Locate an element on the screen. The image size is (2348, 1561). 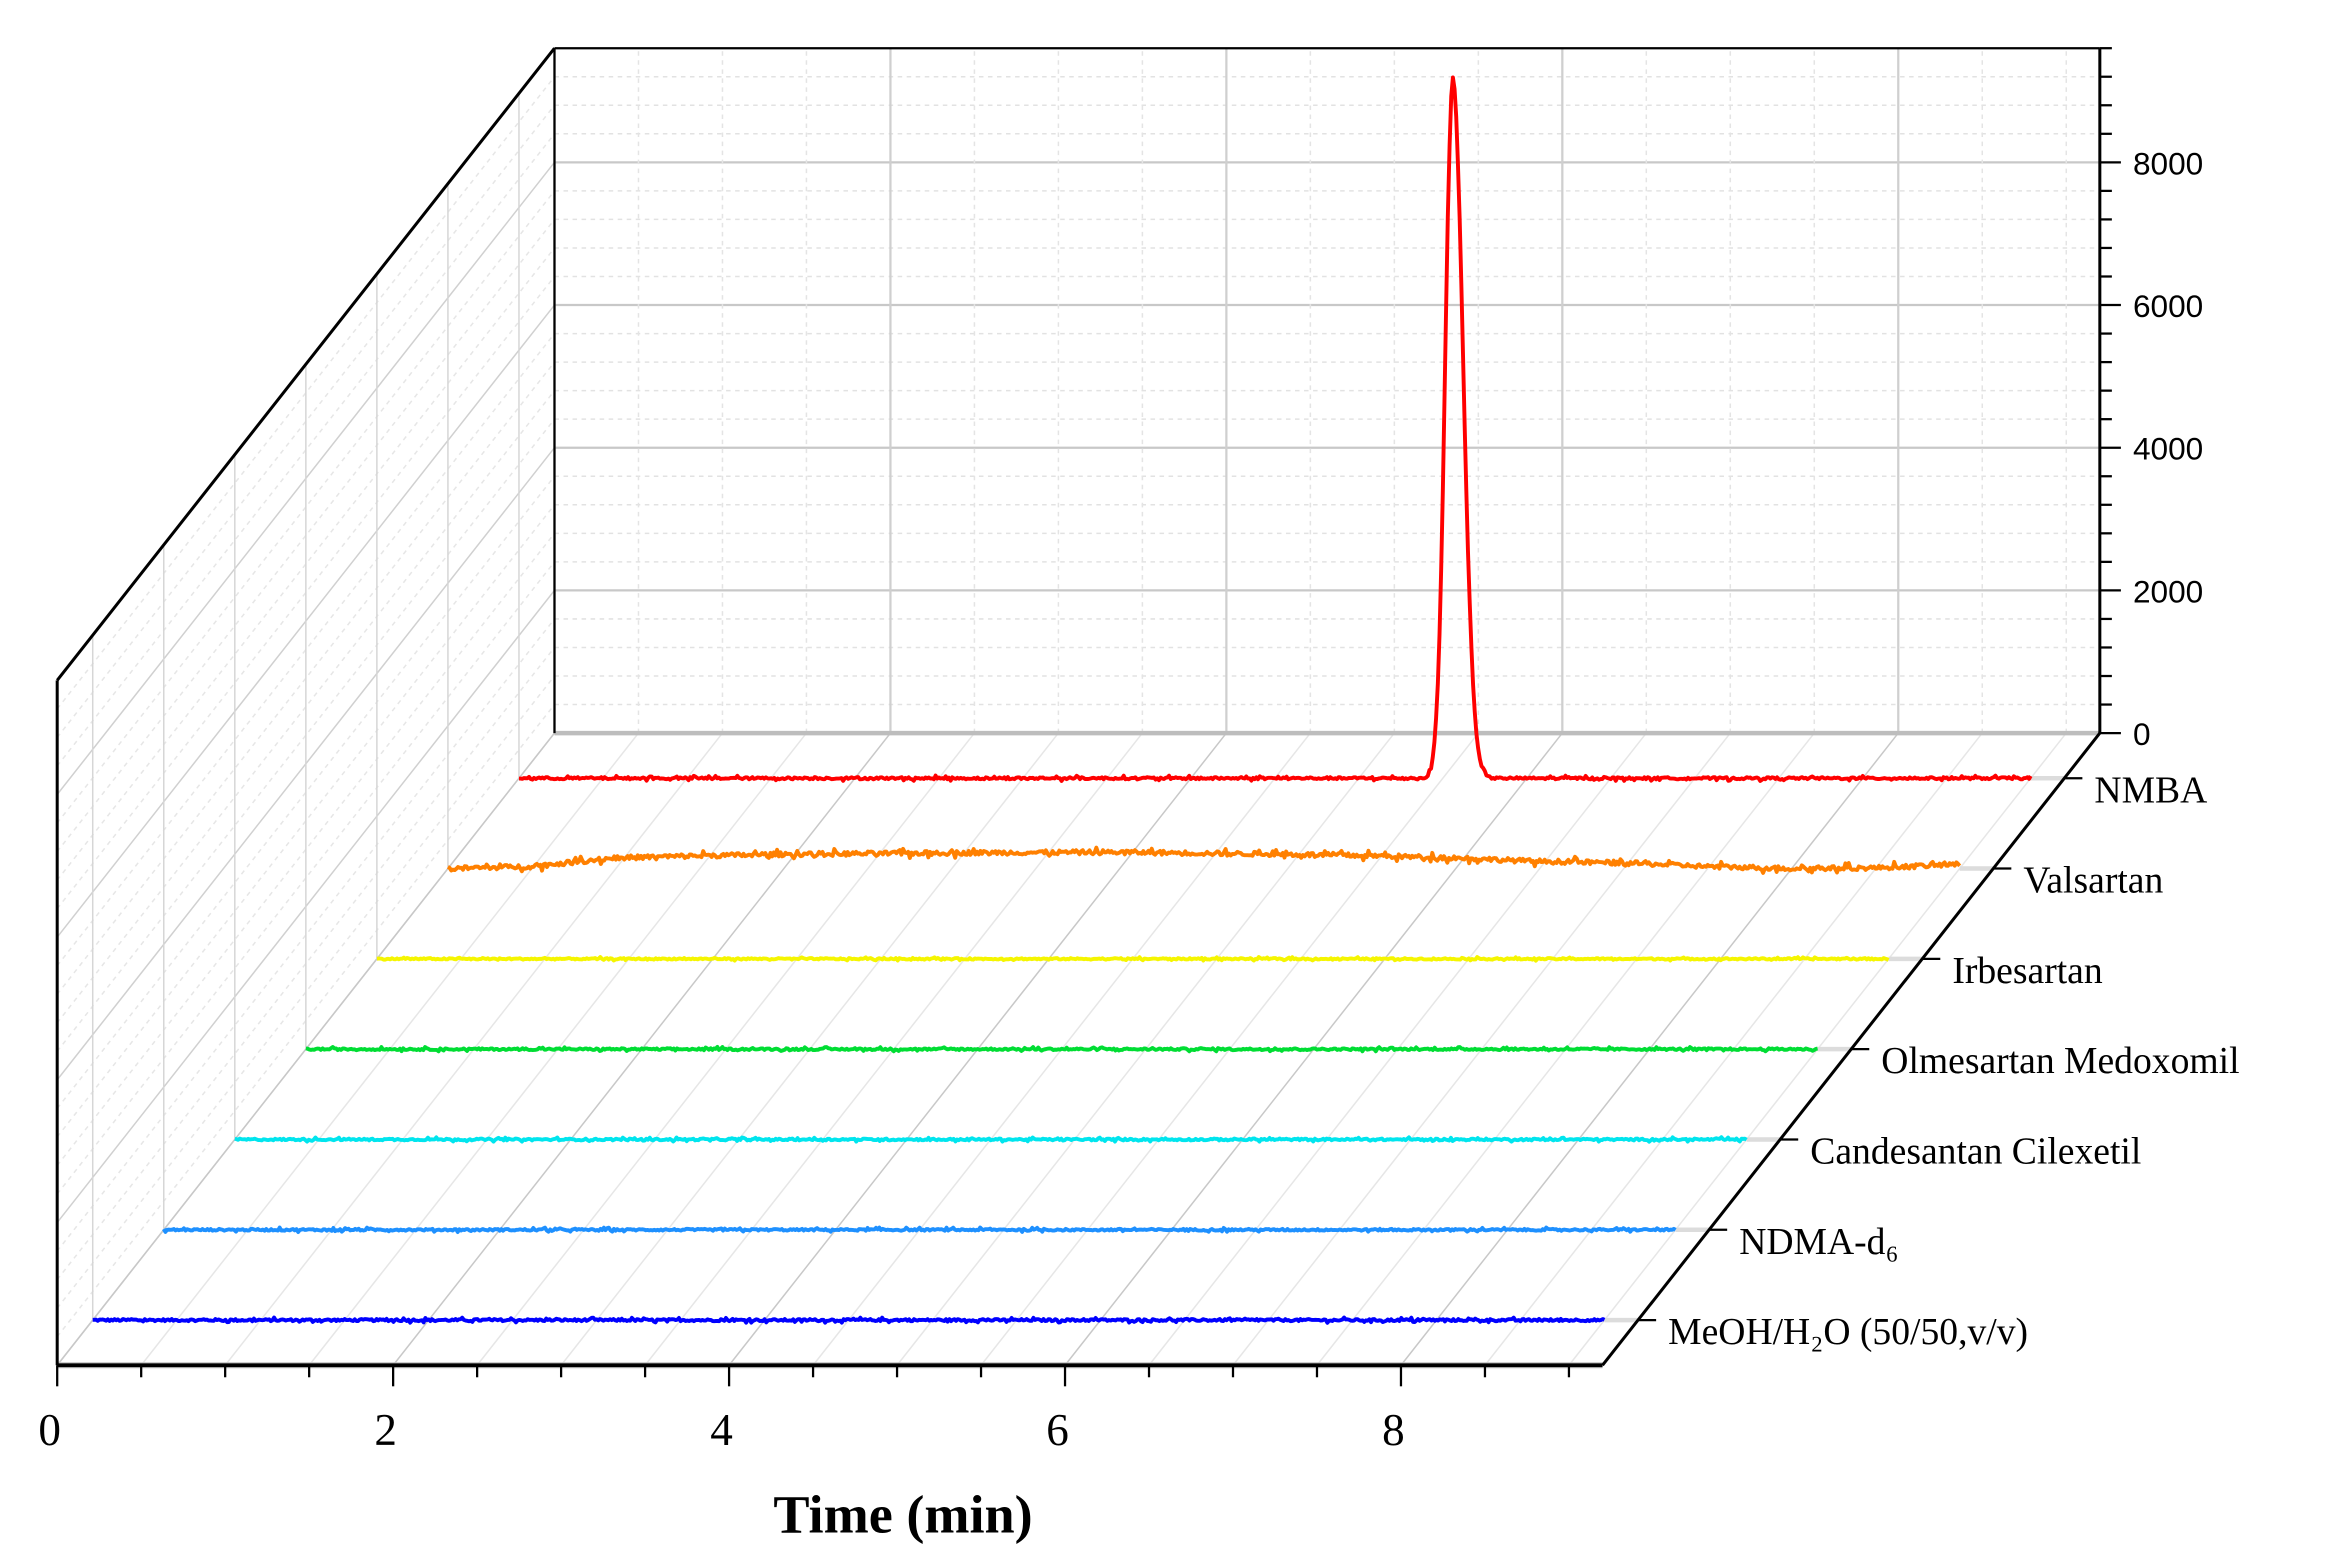
y-tick-label: 4000 is located at coordinates (2168, 449).